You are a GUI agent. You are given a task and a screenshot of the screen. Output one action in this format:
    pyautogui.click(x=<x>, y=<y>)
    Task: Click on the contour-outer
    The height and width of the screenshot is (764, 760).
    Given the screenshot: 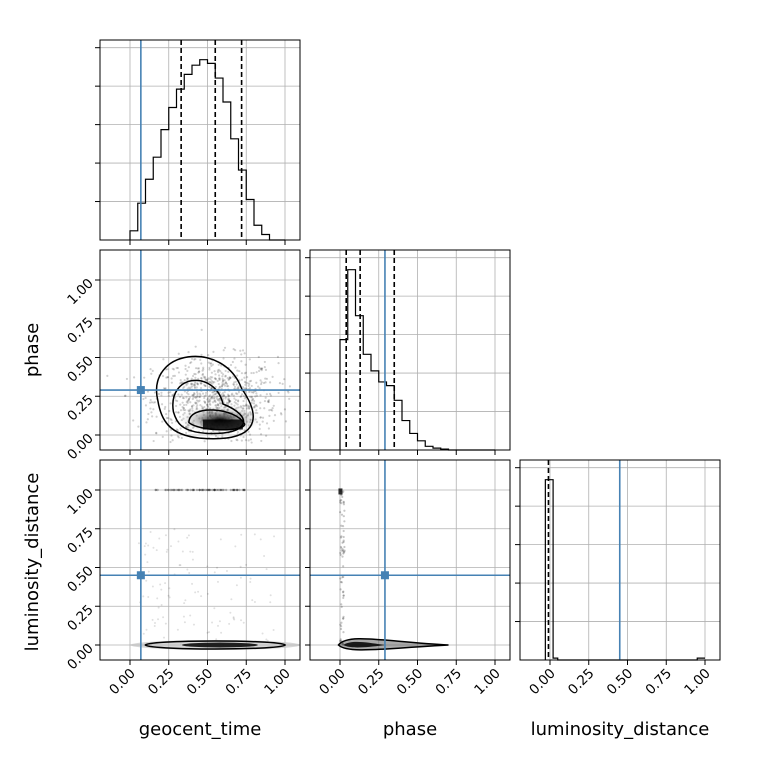 What is the action you would take?
    pyautogui.click(x=204, y=397)
    